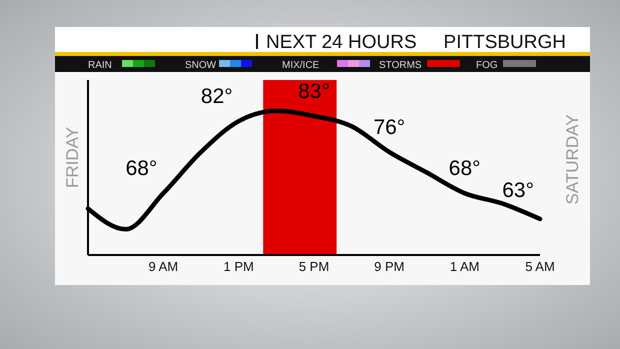  I want to click on data-label: 82°, so click(216, 96).